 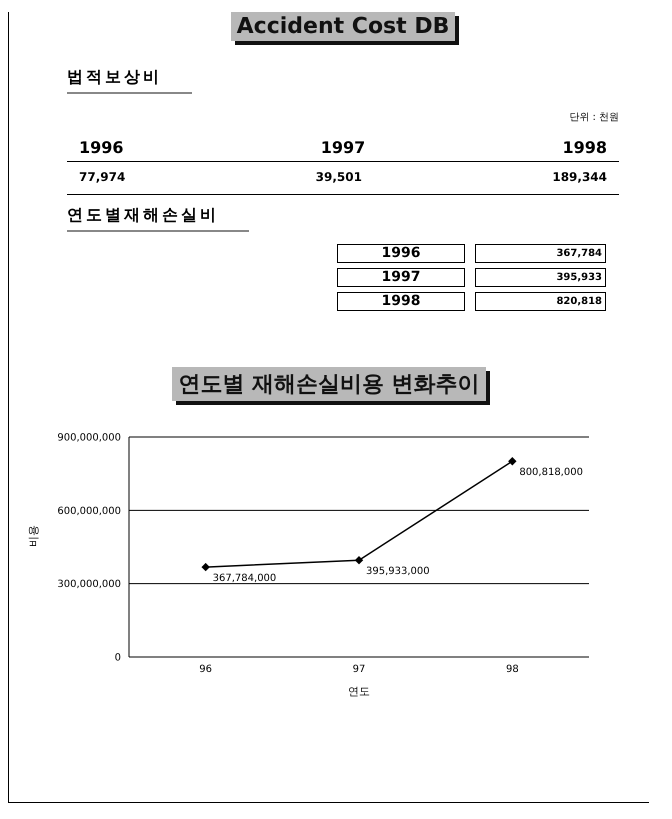 I want to click on text: 법적보상비, so click(x=129, y=80).